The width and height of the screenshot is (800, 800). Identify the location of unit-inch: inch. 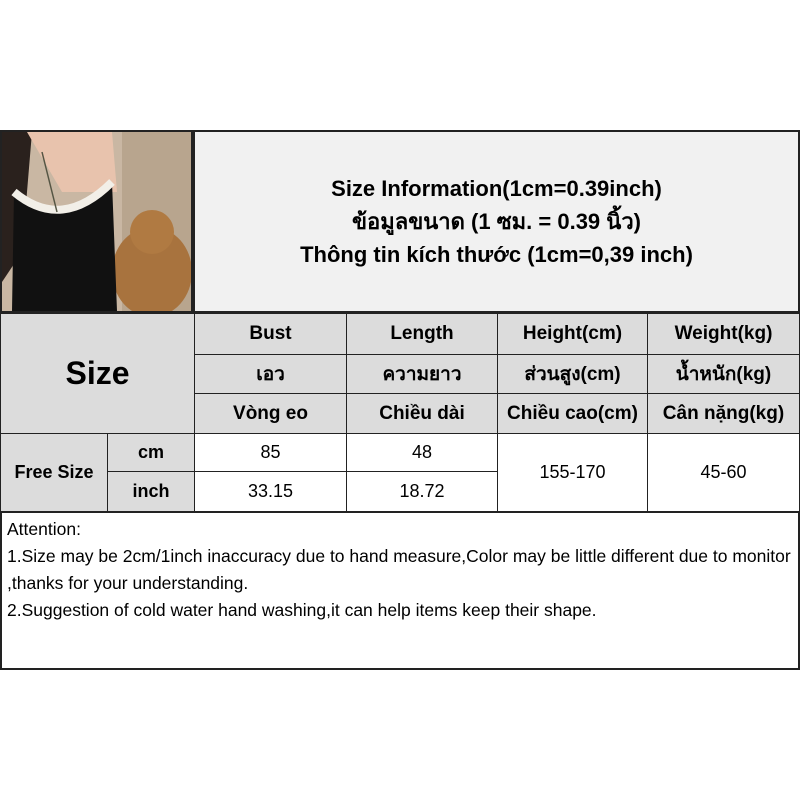
(151, 491).